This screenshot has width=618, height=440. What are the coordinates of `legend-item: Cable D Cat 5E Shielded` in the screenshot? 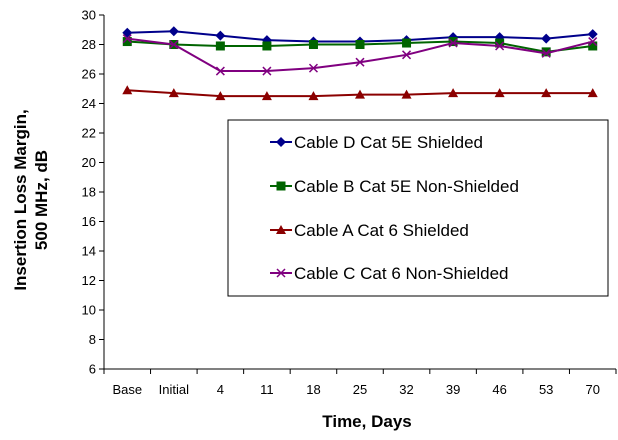 It's located at (376, 142).